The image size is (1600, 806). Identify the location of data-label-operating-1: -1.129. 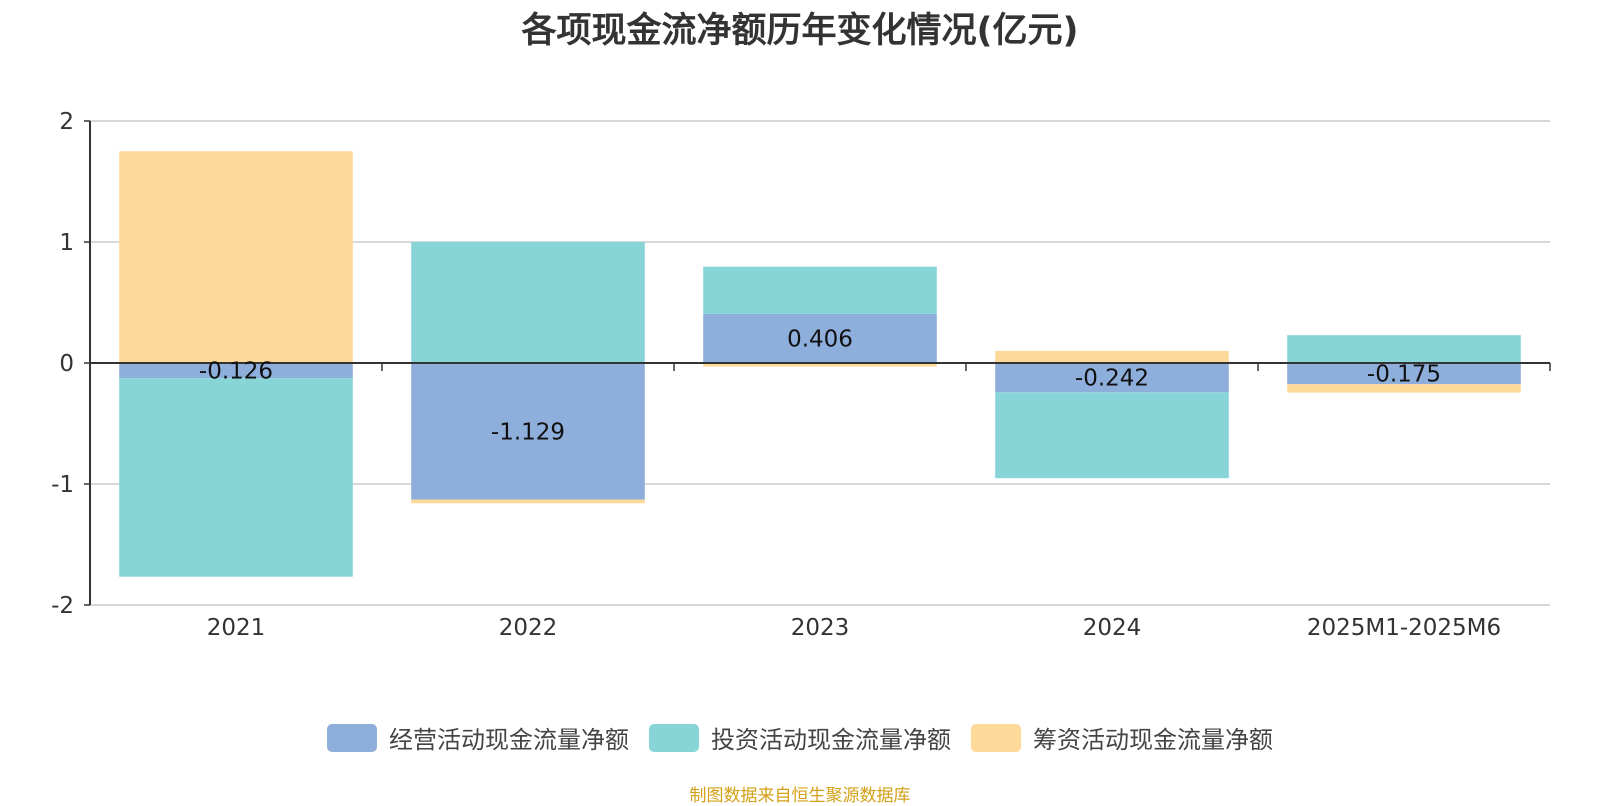
(528, 432).